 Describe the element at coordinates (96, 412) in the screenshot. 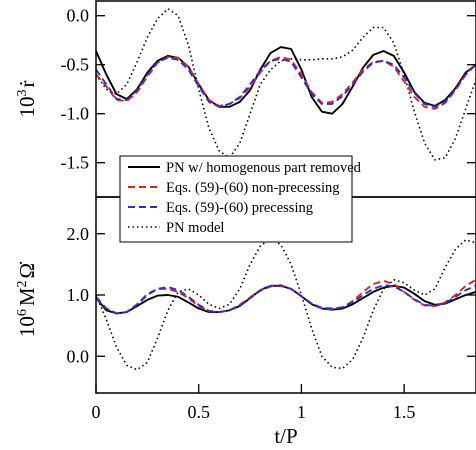

I see `x-tick-label: 0` at that location.